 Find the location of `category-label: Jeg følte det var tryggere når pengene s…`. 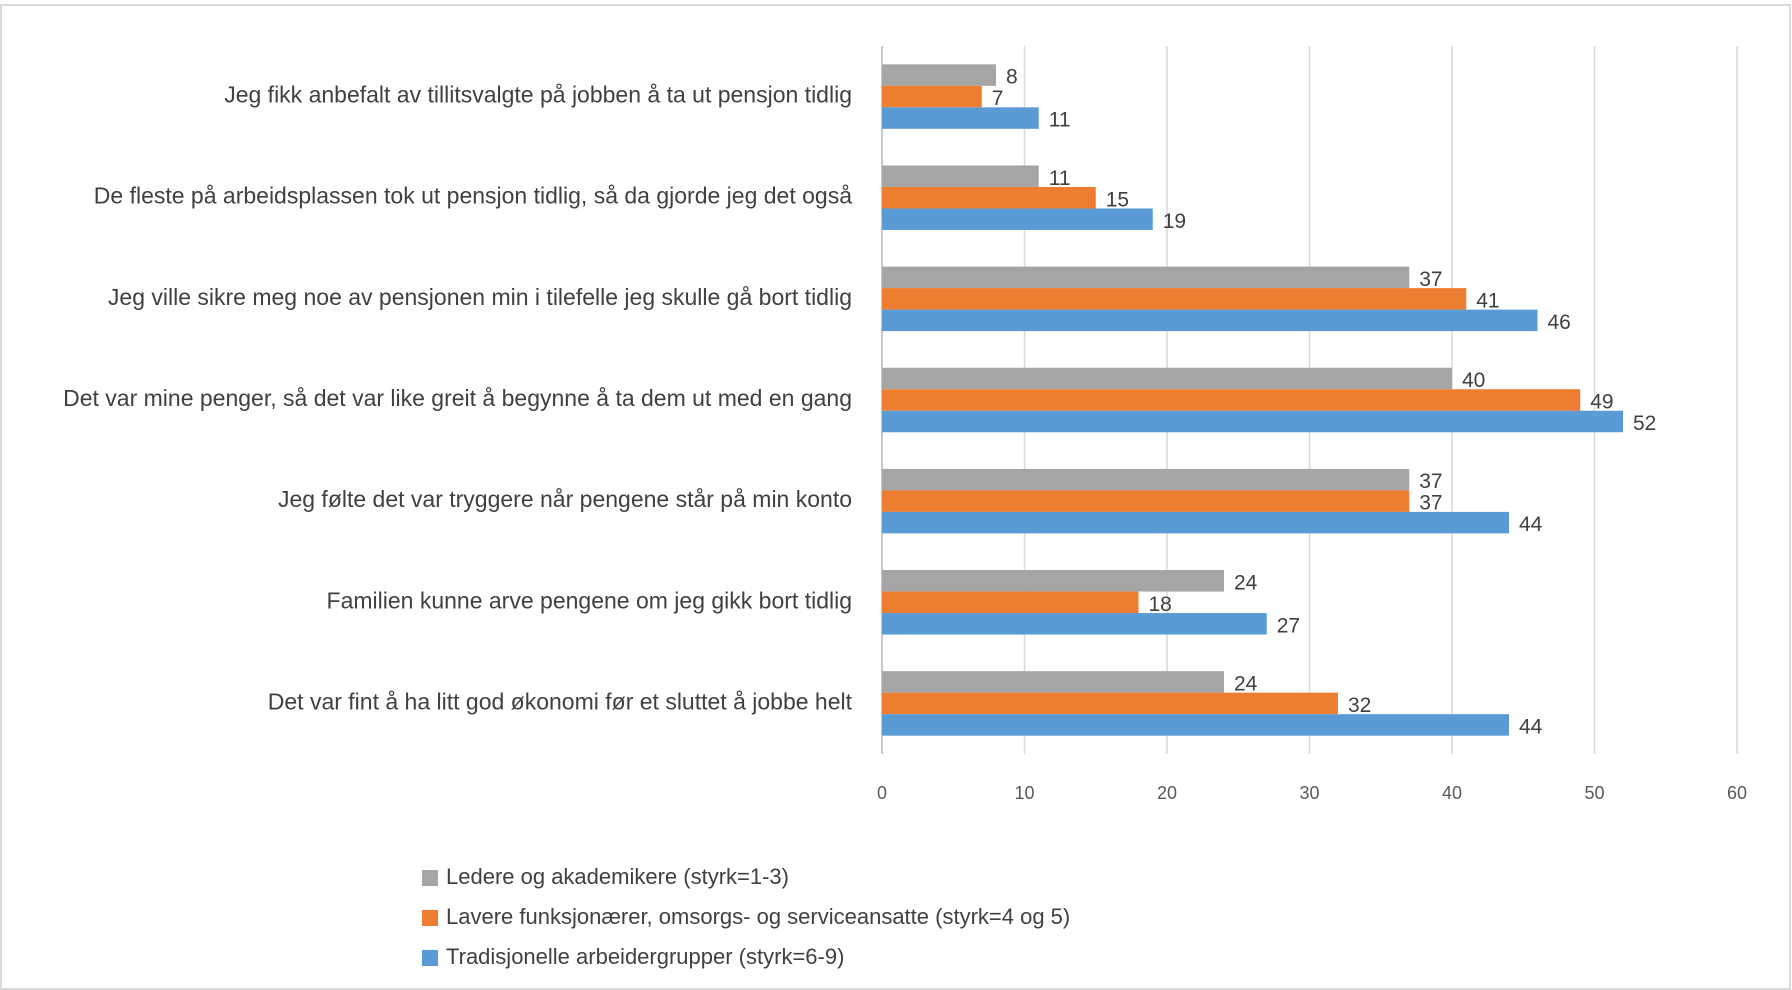

category-label: Jeg følte det var tryggere når pengene s… is located at coordinates (565, 499).